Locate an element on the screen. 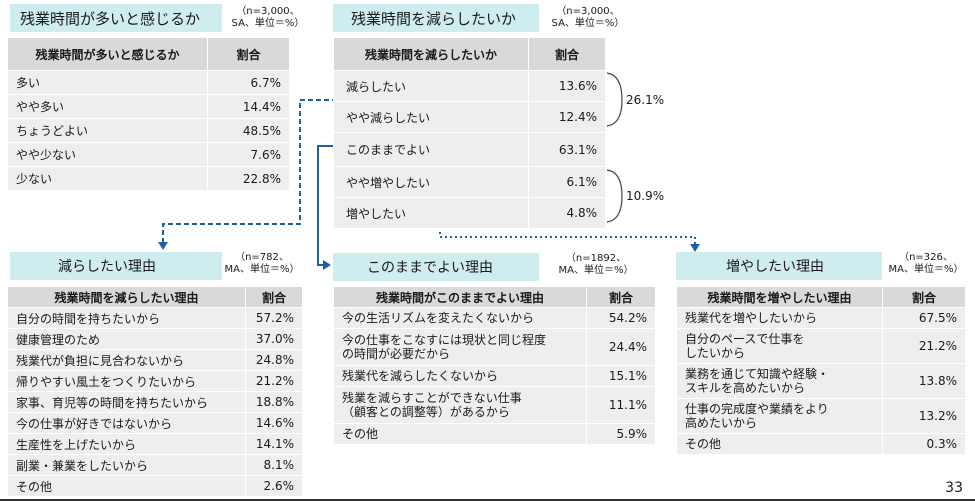 Image resolution: width=975 pixels, height=504 pixels. row-label: 帰りやすい風土をつくりたいから is located at coordinates (126, 381).